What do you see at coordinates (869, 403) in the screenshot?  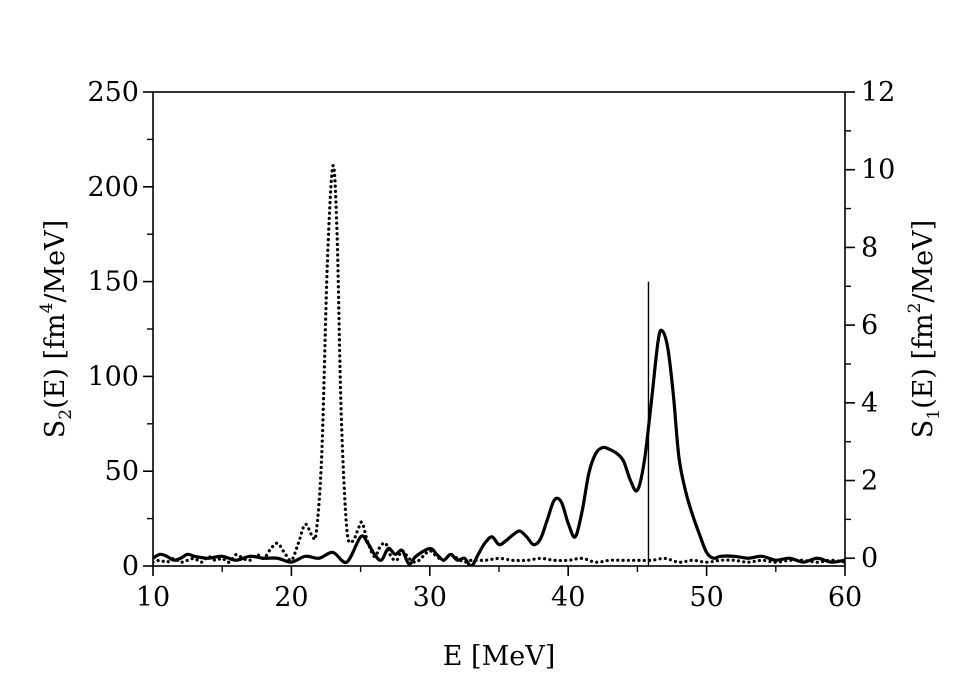 I see `y-right-tick-label: 4` at bounding box center [869, 403].